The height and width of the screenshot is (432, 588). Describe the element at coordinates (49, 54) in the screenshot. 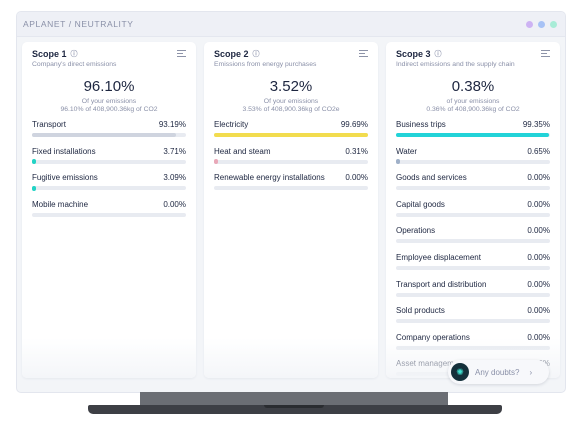

I see `card-title-text: Scope 1` at that location.